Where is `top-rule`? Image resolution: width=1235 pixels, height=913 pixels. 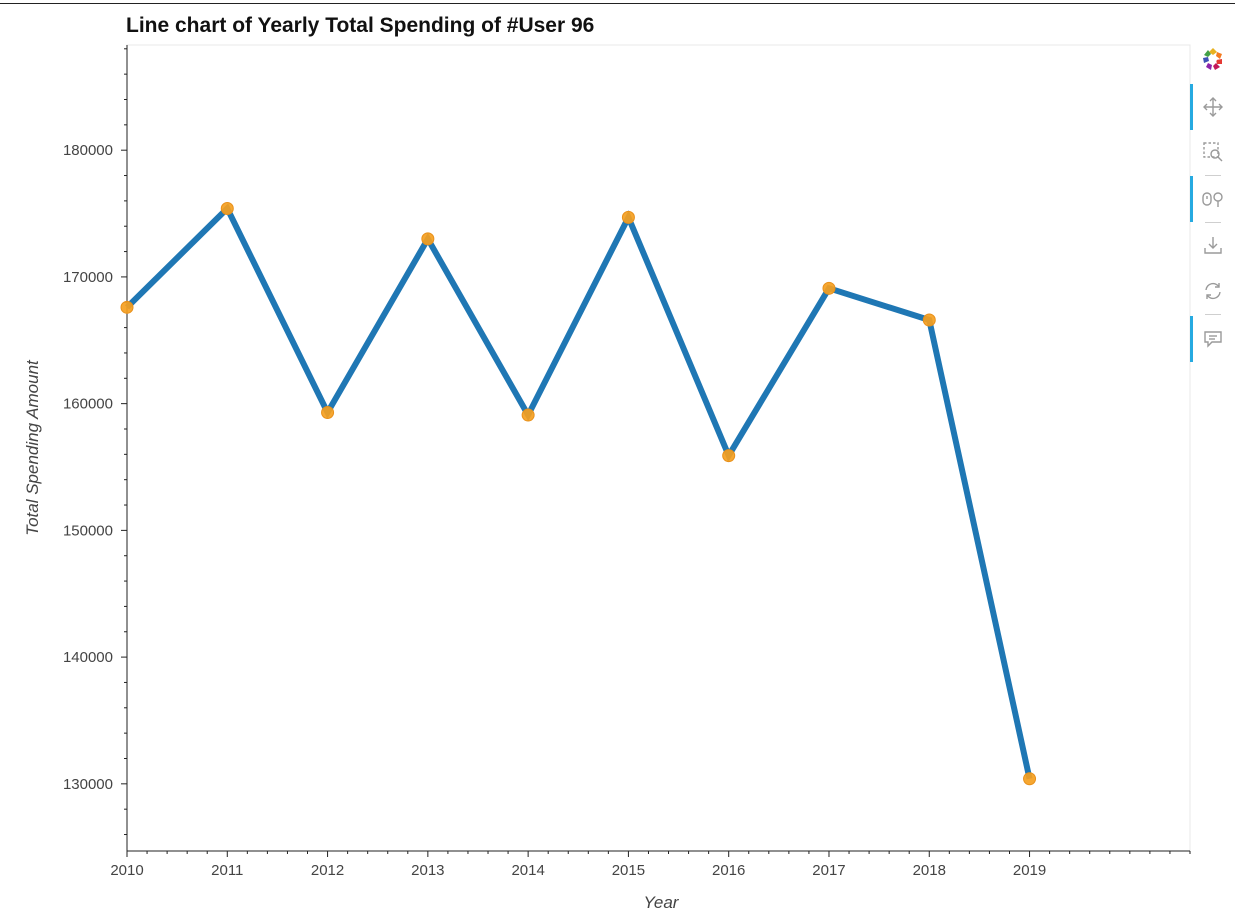
top-rule is located at coordinates (617, 3).